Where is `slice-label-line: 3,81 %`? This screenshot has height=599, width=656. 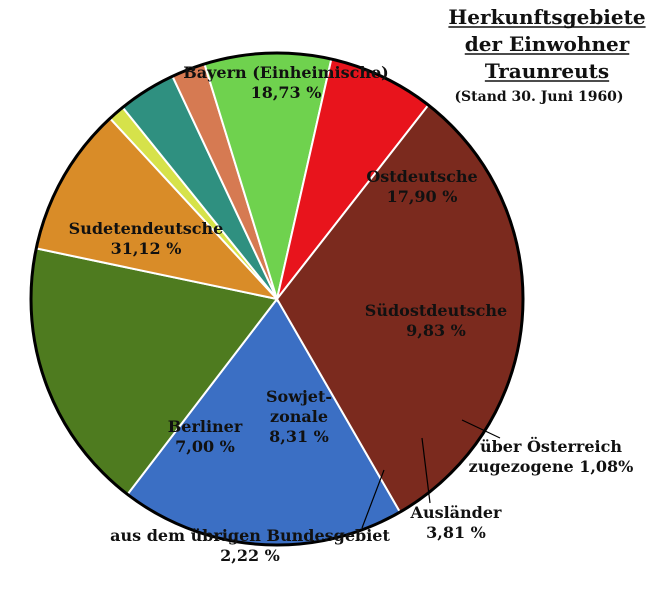
slice-label-line: 3,81 % is located at coordinates (456, 532).